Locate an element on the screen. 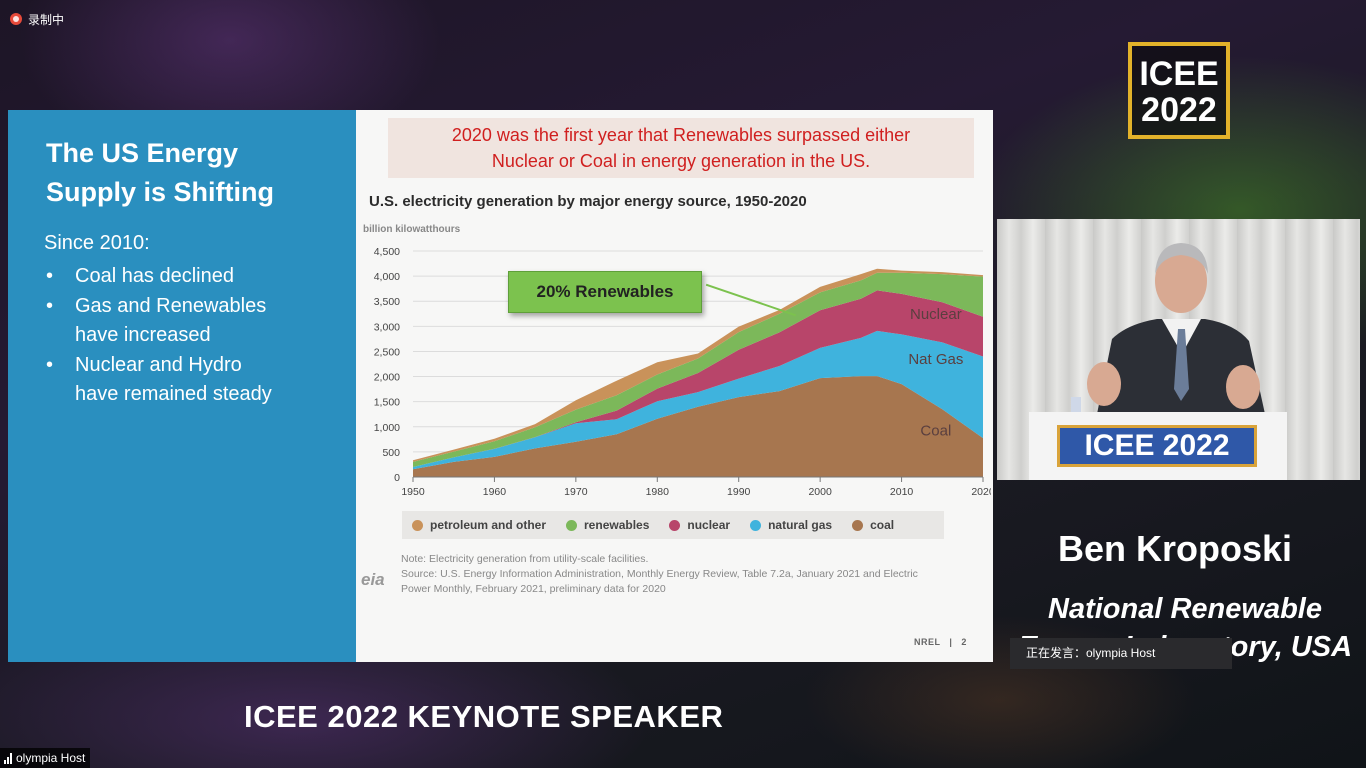 The width and height of the screenshot is (1366, 768). x-tick-label: 1950 is located at coordinates (413, 492).